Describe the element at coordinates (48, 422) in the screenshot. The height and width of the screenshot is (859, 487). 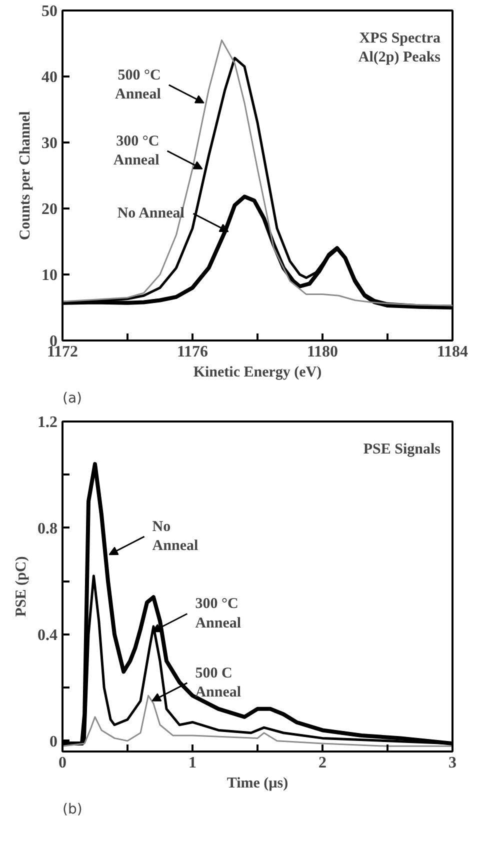
I see `y-tick-label: 1.2` at that location.